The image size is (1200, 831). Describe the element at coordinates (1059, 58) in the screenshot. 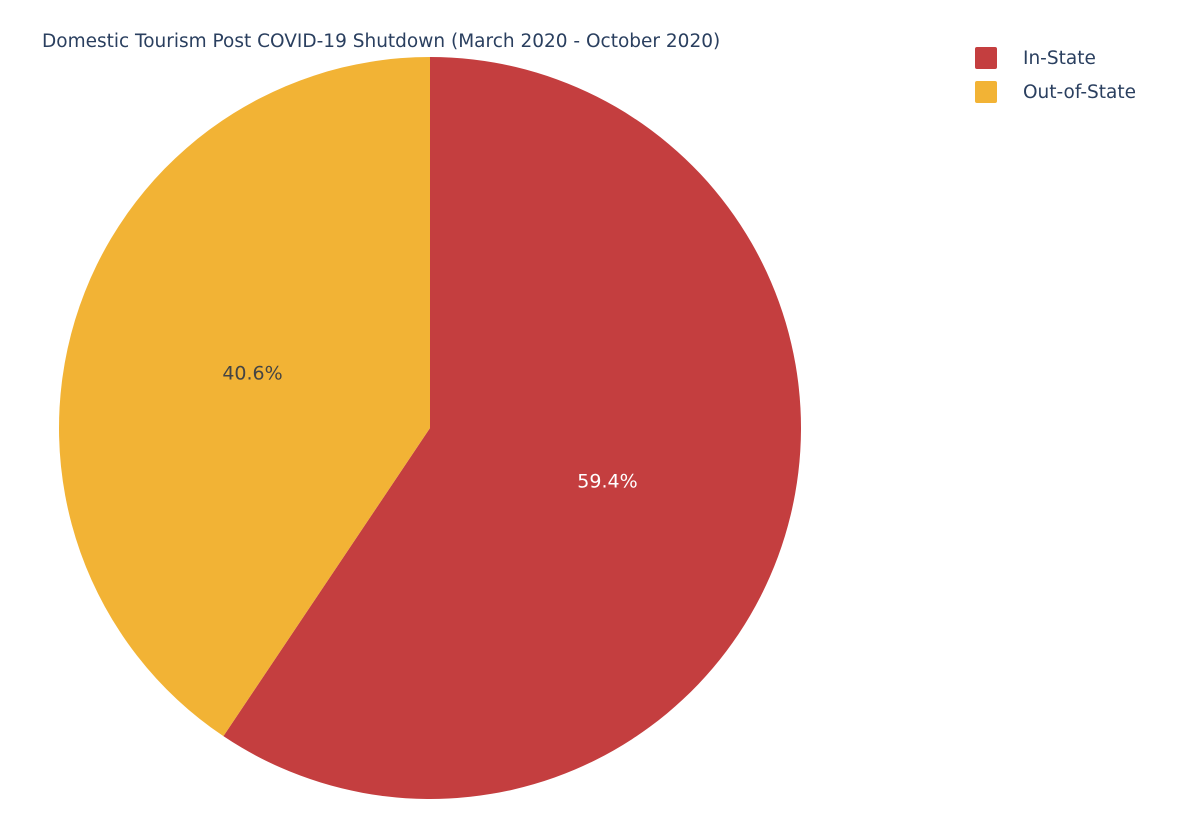

I see `legend-label-in-state: In-State` at that location.